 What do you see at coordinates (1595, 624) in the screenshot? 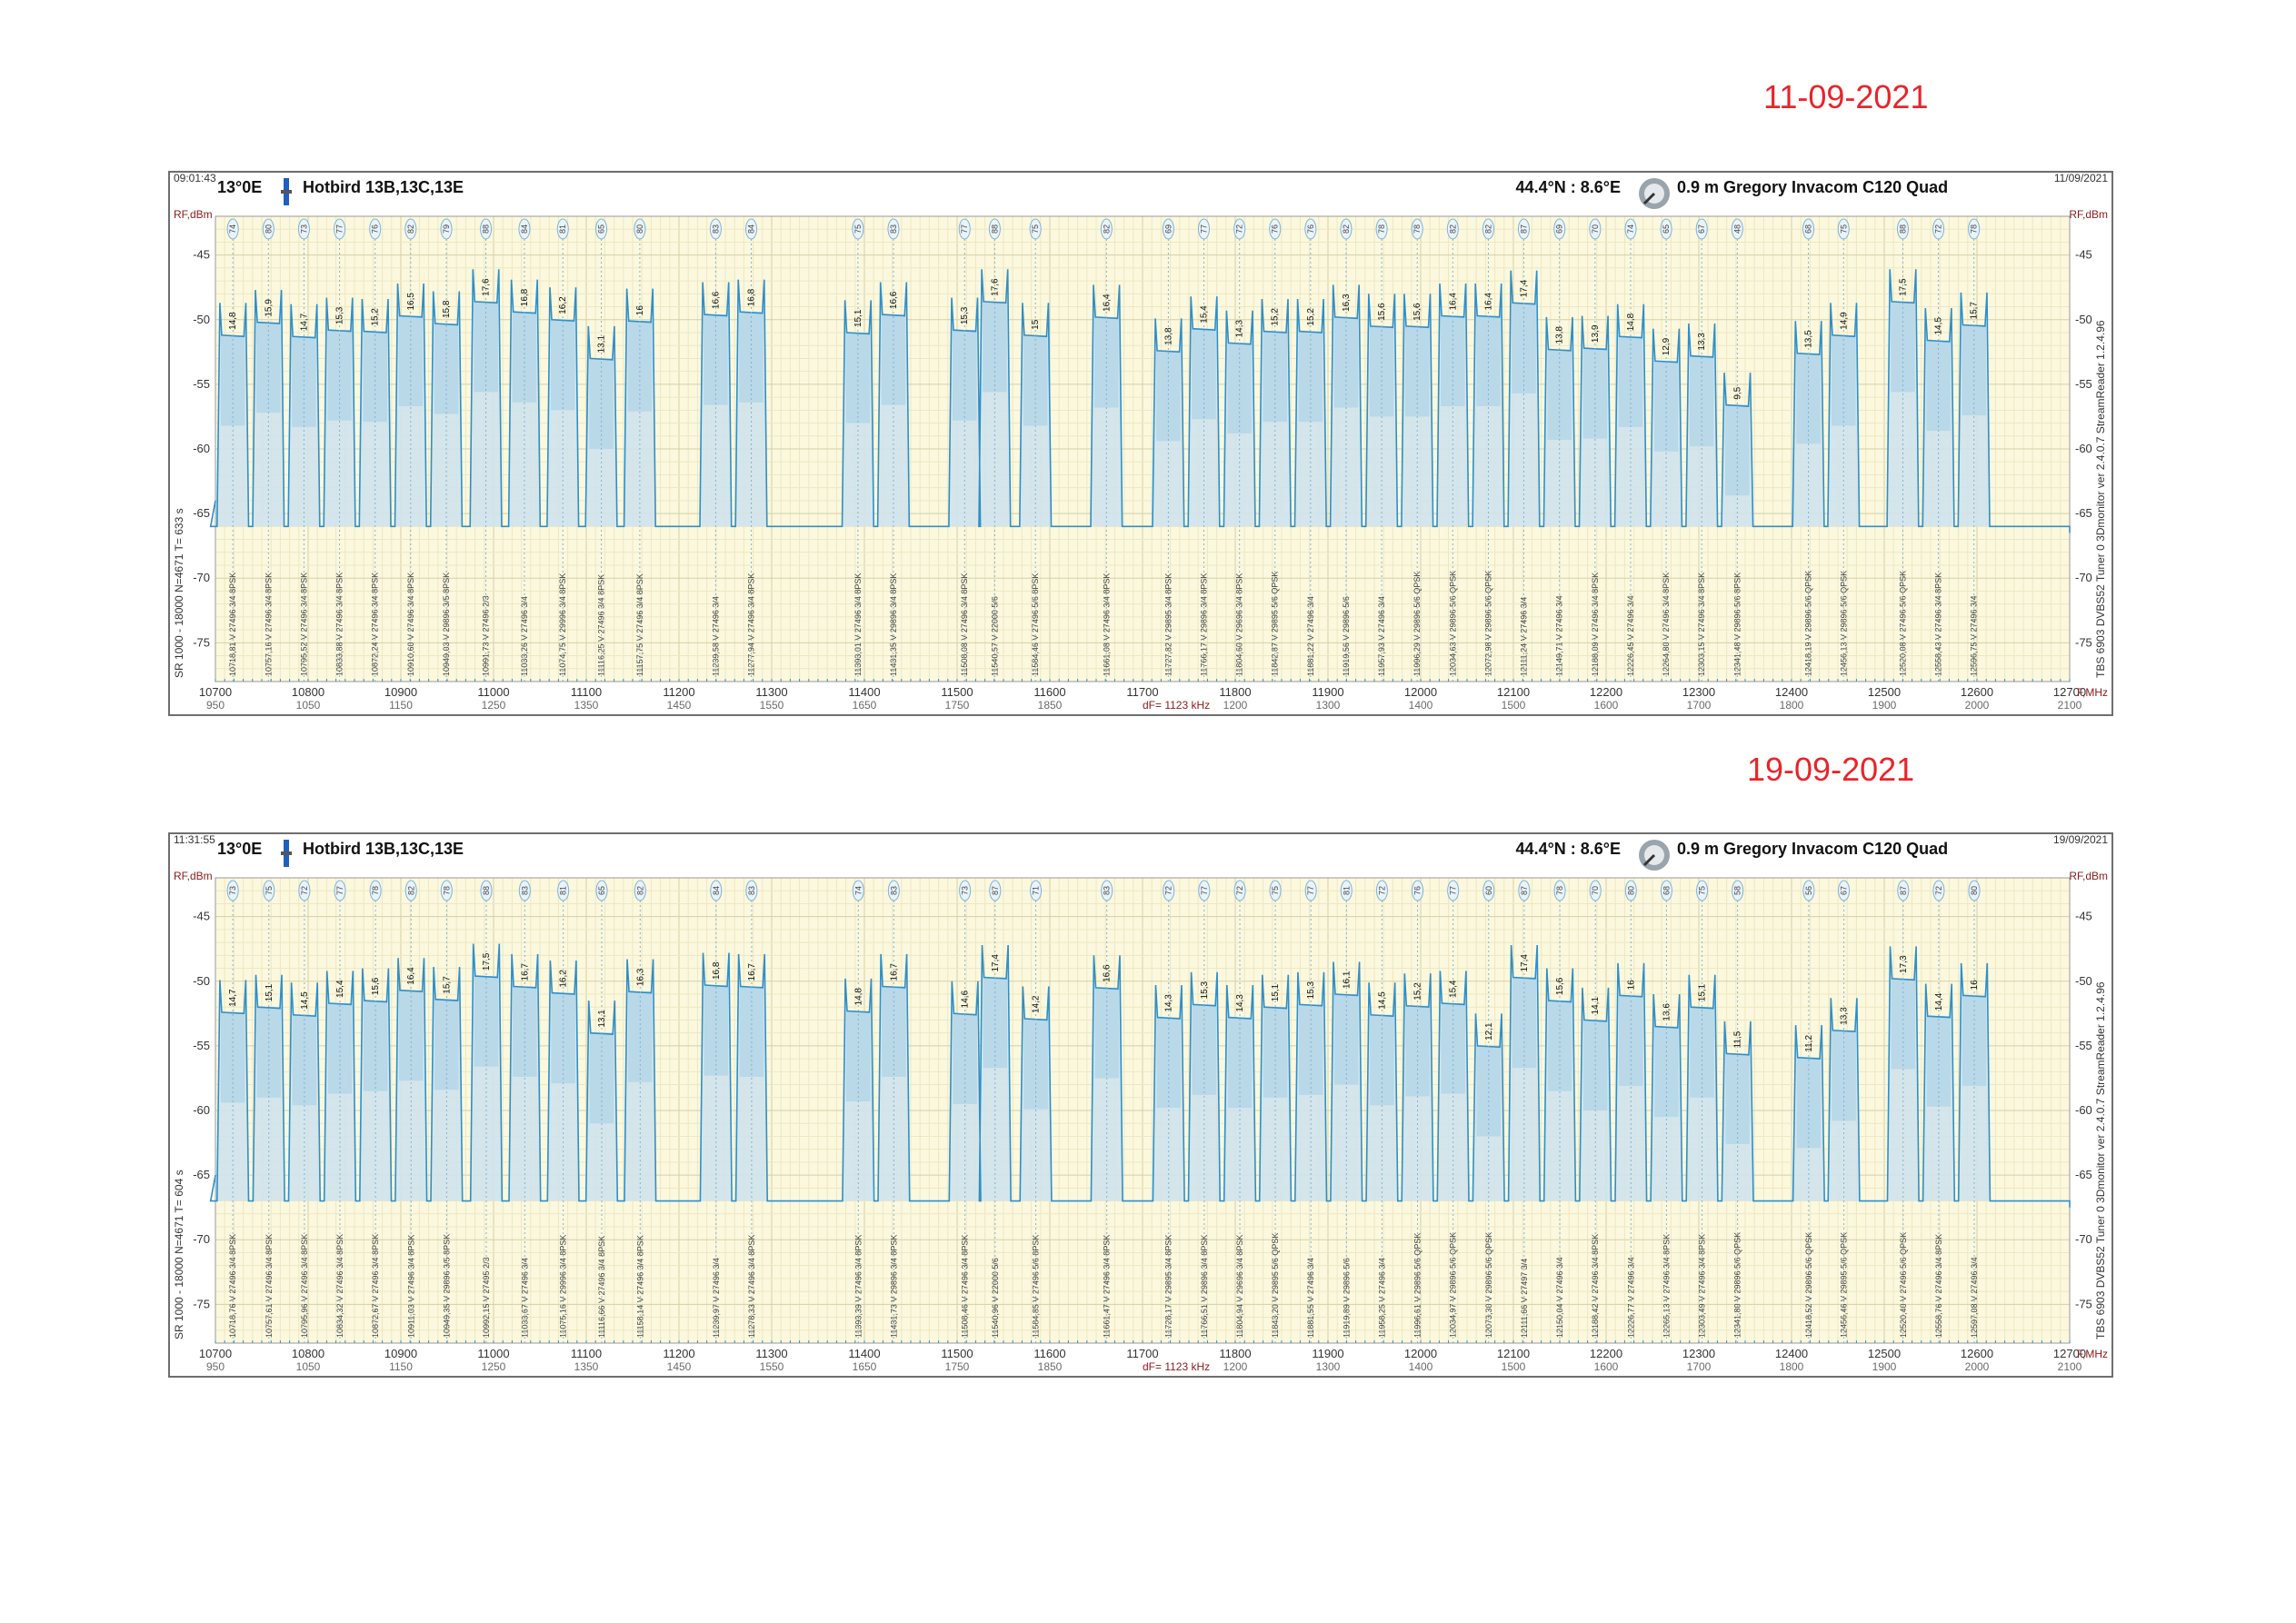
I see `transponder-label: 12188,09 V 27496 3/4 8PSK` at bounding box center [1595, 624].